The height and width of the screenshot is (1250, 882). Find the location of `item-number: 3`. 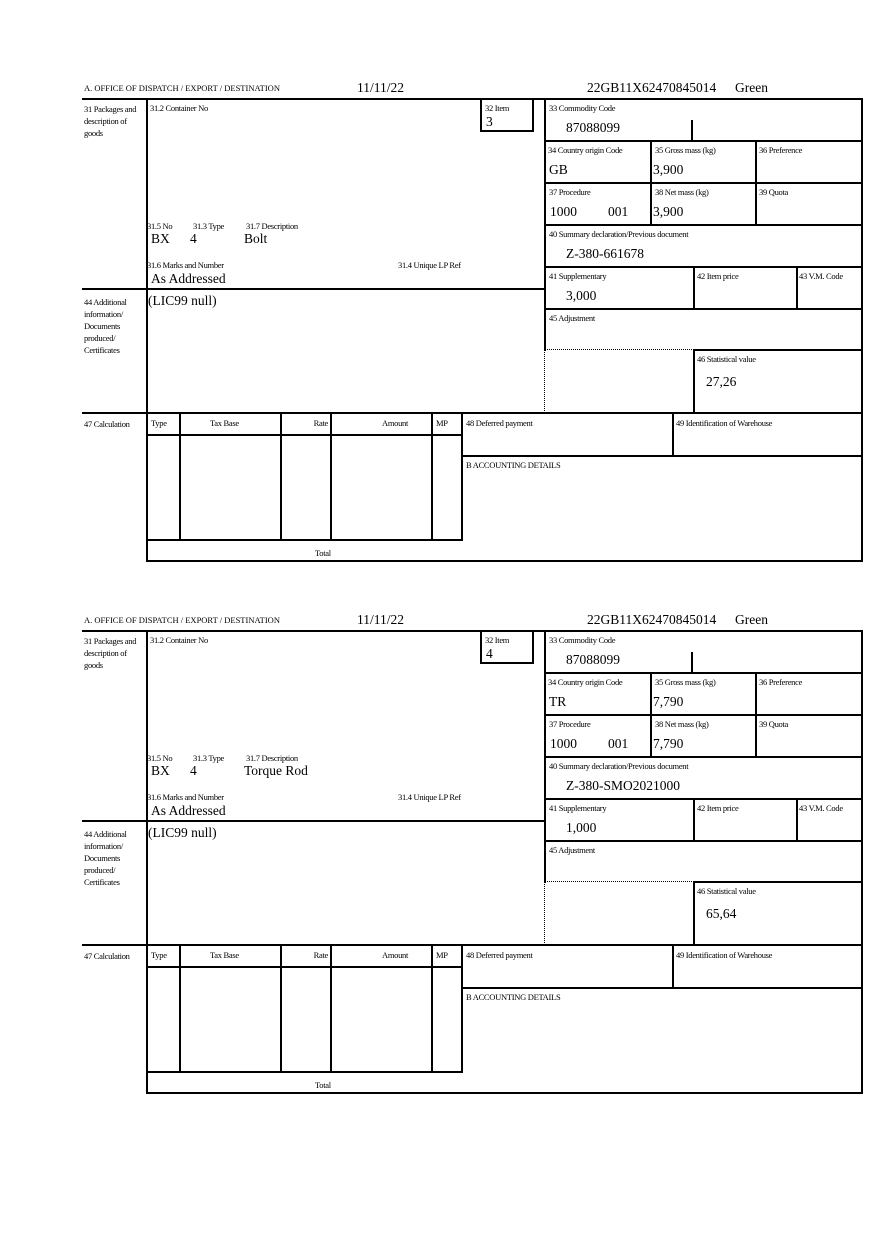

item-number: 3 is located at coordinates (489, 122).